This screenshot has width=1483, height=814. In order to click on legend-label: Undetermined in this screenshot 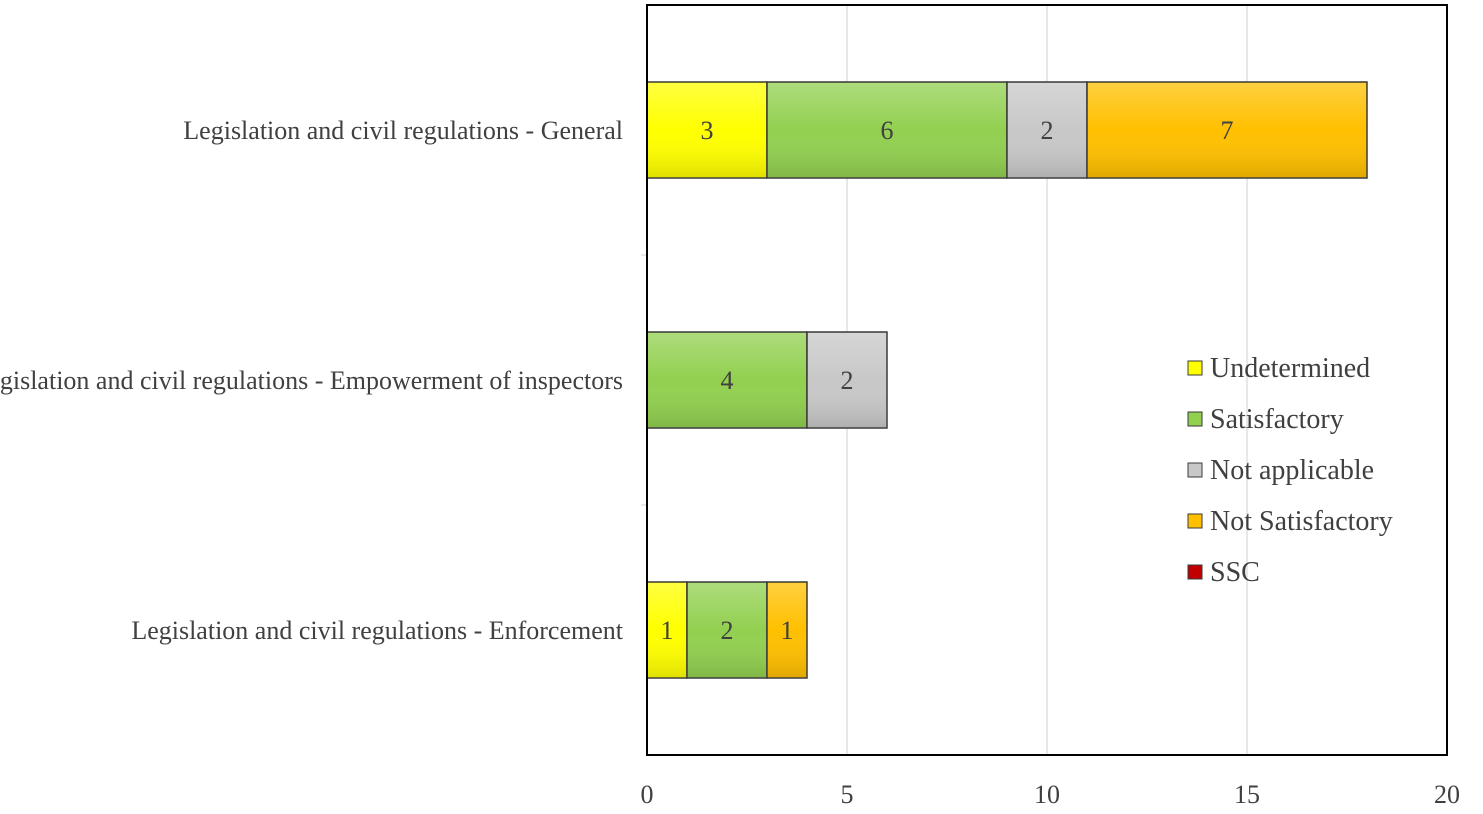, I will do `click(1290, 368)`.